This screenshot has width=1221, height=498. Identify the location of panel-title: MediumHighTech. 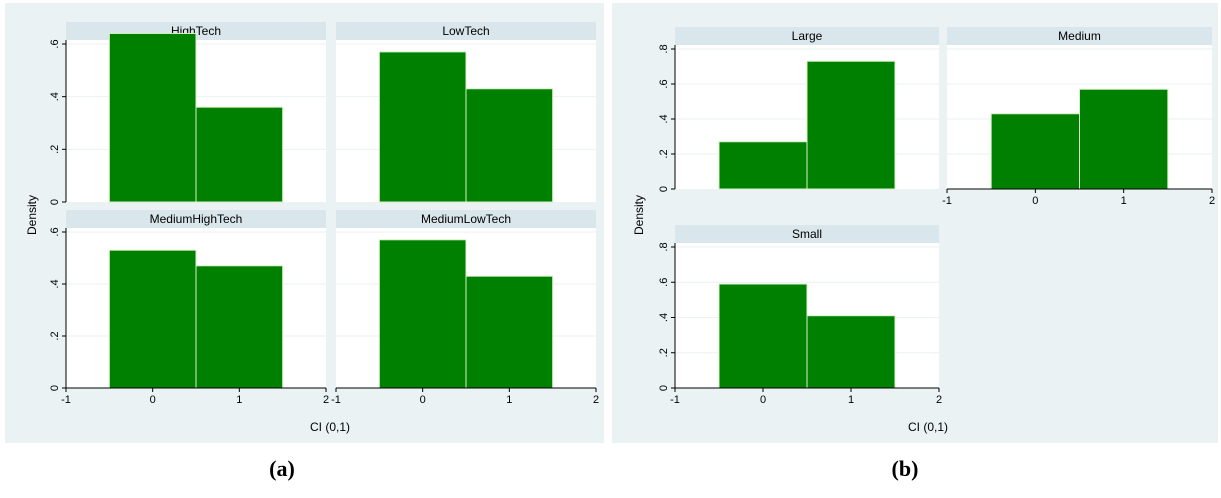
(196, 219).